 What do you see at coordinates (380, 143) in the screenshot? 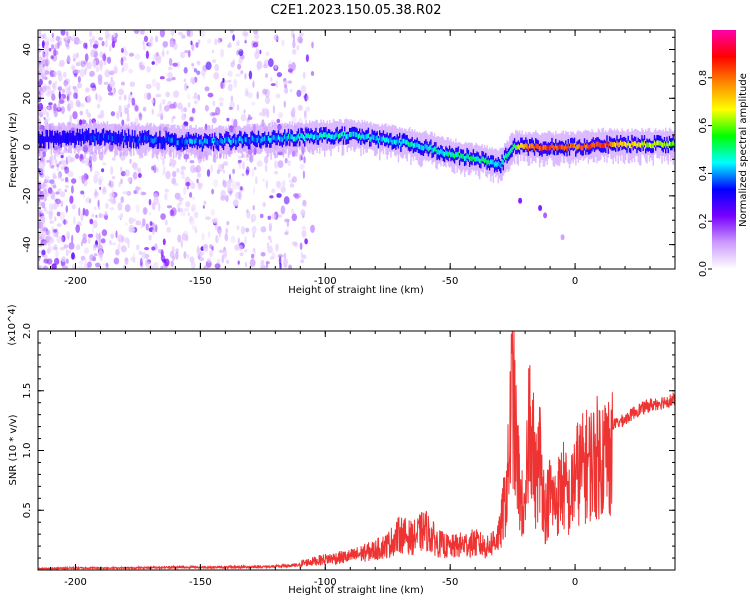
I see `spectrogram-halo-cell` at bounding box center [380, 143].